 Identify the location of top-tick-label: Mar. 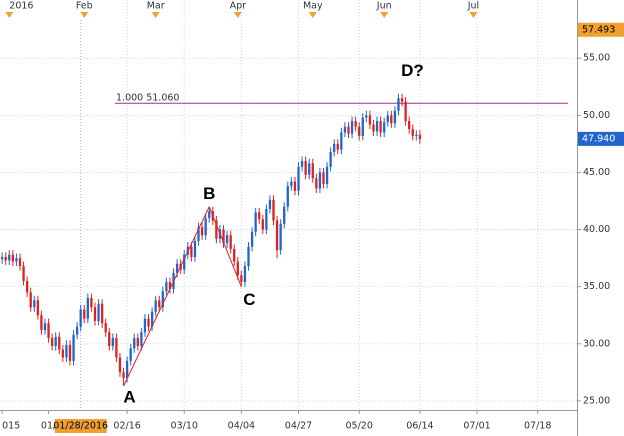
(156, 6).